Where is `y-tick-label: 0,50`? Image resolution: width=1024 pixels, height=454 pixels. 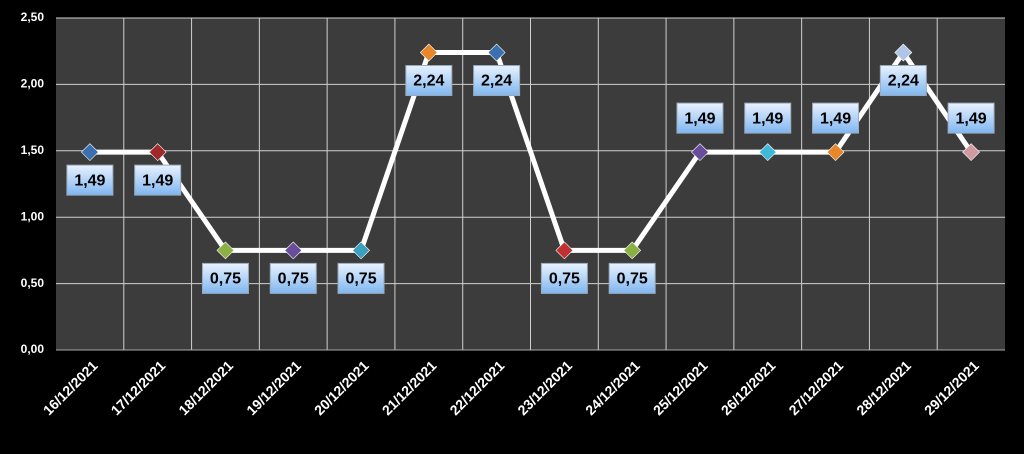 y-tick-label: 0,50 is located at coordinates (33, 283).